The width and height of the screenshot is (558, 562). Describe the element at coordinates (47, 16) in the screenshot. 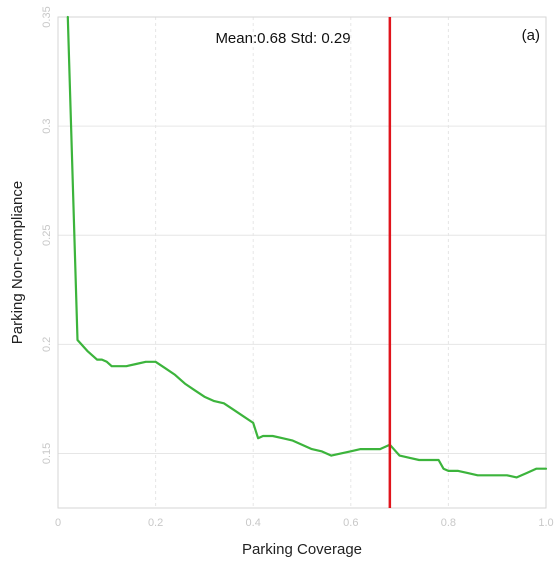

I see `y-tick-label: 0.35` at that location.